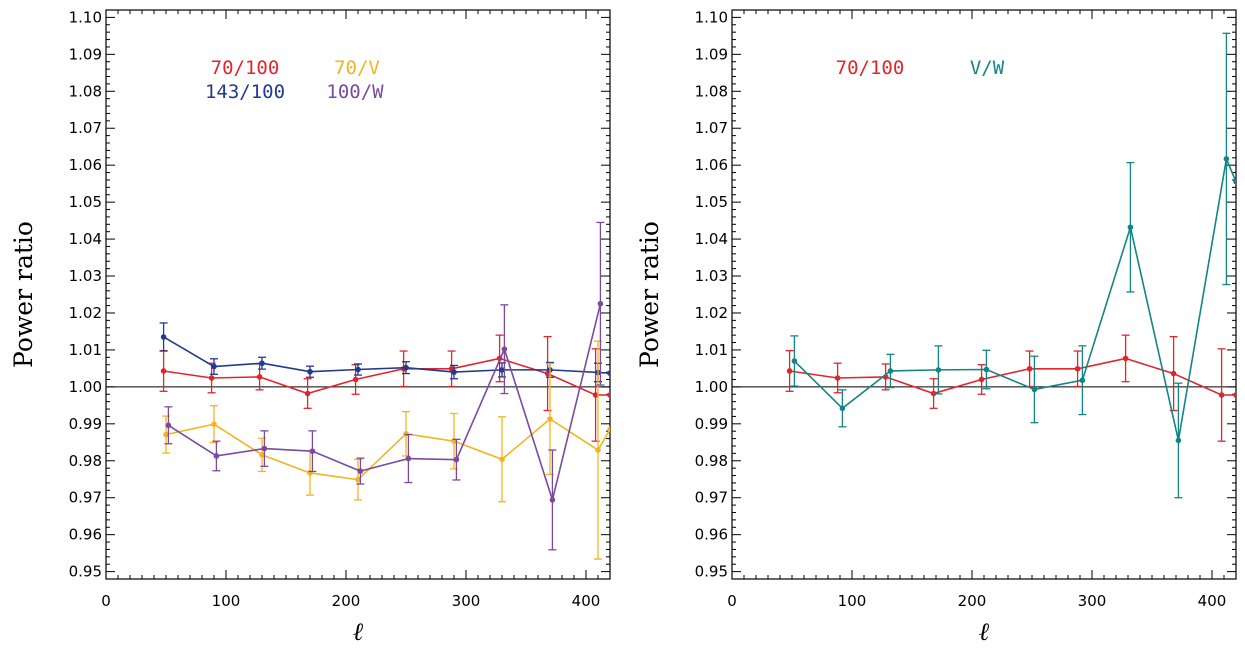  I want to click on y-tick-label: 0.98, so click(85, 461).